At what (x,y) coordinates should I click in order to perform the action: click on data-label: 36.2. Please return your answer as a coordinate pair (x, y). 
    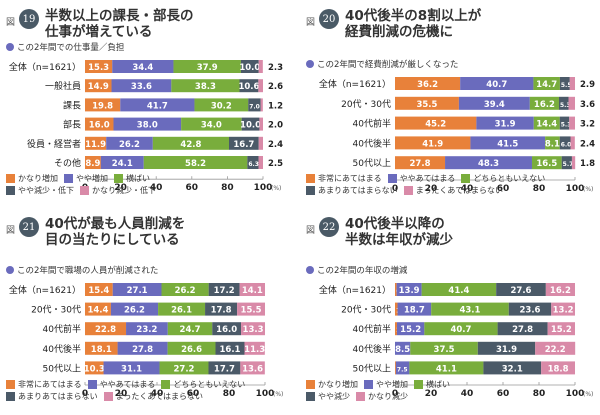
    Looking at the image, I should click on (427, 85).